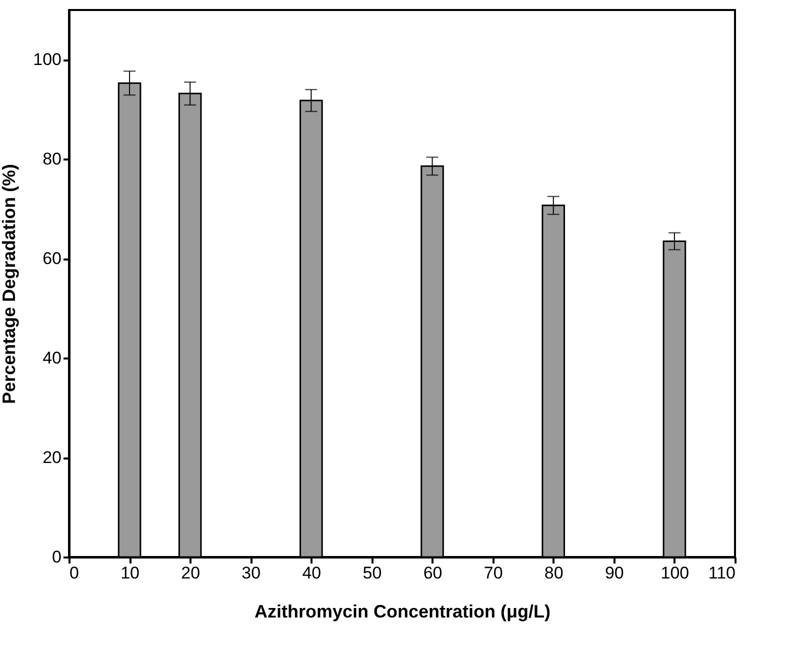 The width and height of the screenshot is (802, 649). I want to click on x-tick-label: 0, so click(74, 573).